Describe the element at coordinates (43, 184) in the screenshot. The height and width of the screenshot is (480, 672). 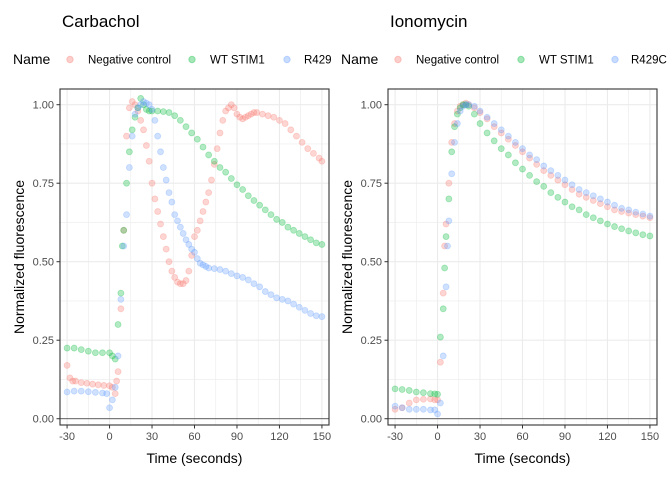
I see `y-tick-label: 0.75` at that location.